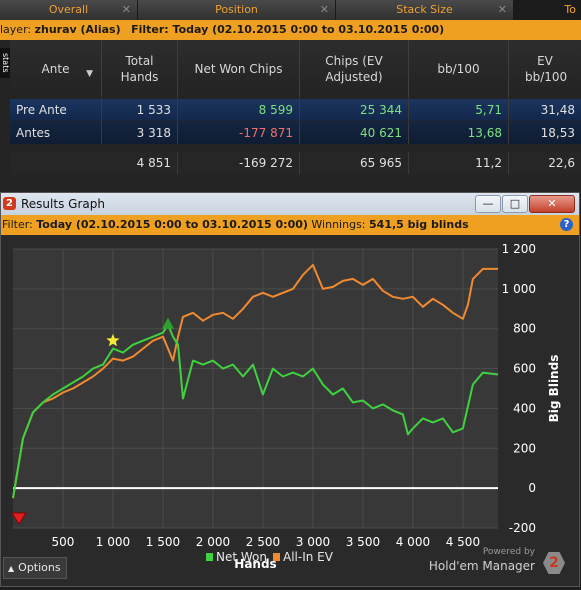 The image size is (581, 590). What do you see at coordinates (354, 133) in the screenshot?
I see `cell-chips-ev: 40 621` at bounding box center [354, 133].